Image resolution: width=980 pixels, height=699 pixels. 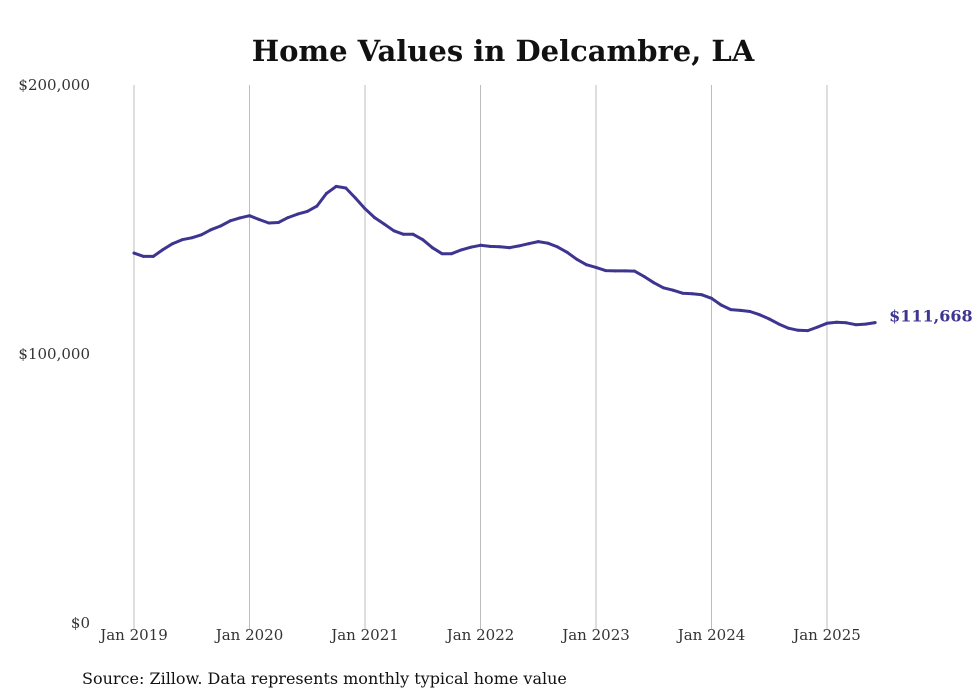 I want to click on y-tick-label: $100,000, so click(x=54, y=354).